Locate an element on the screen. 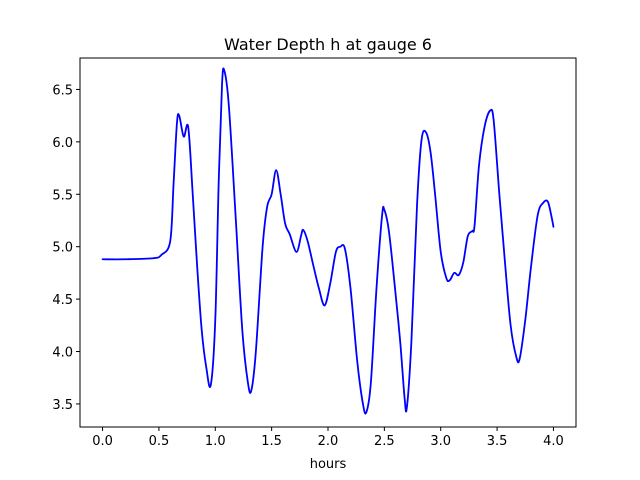  y-tick-label: 6.5 is located at coordinates (62, 90).